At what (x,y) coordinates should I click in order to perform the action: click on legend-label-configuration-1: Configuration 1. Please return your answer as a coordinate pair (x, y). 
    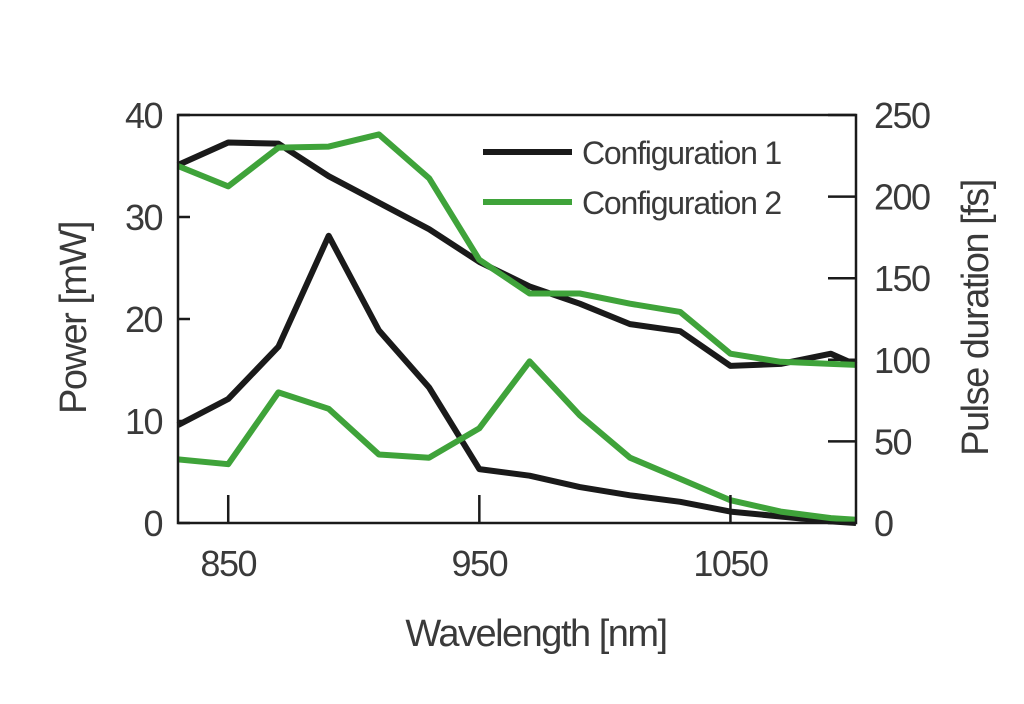
    Looking at the image, I should click on (681, 153).